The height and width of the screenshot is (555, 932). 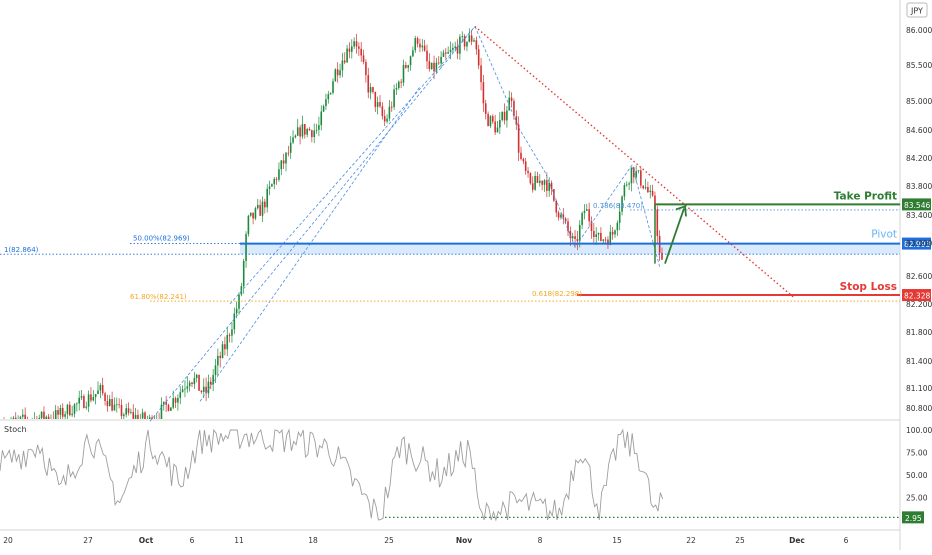 I want to click on time-tick-label: 11, so click(x=239, y=540).